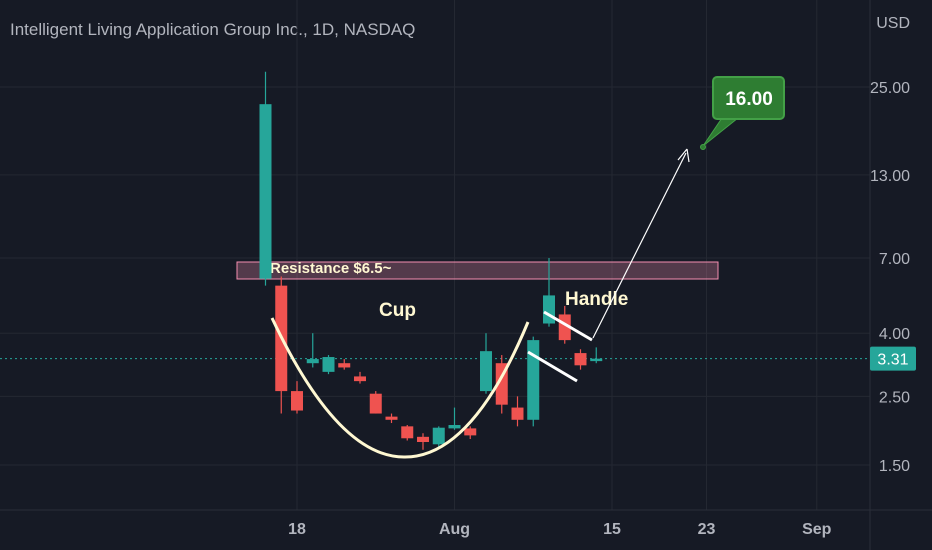  What do you see at coordinates (683, 155) in the screenshot?
I see `target-arrow-head` at bounding box center [683, 155].